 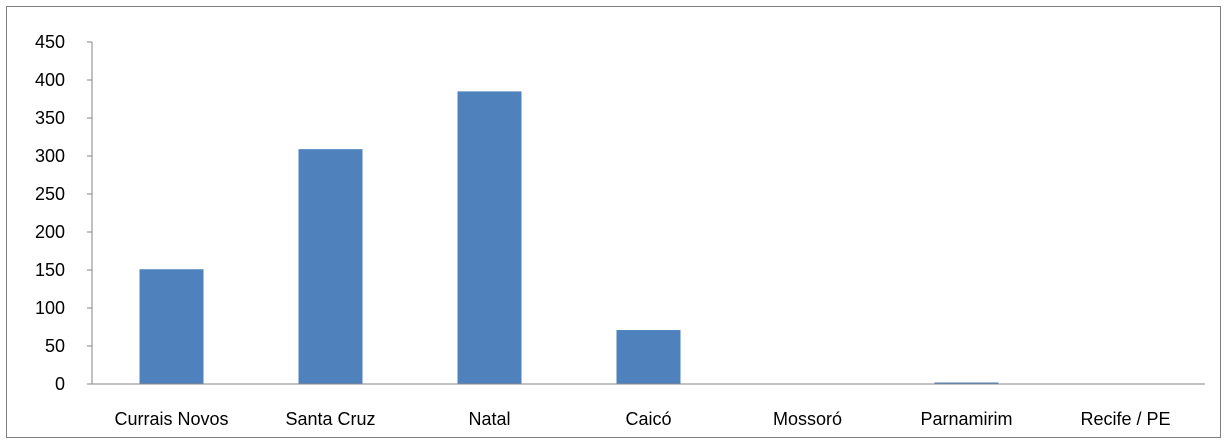 I want to click on y-tick-label: 200, so click(x=50, y=232).